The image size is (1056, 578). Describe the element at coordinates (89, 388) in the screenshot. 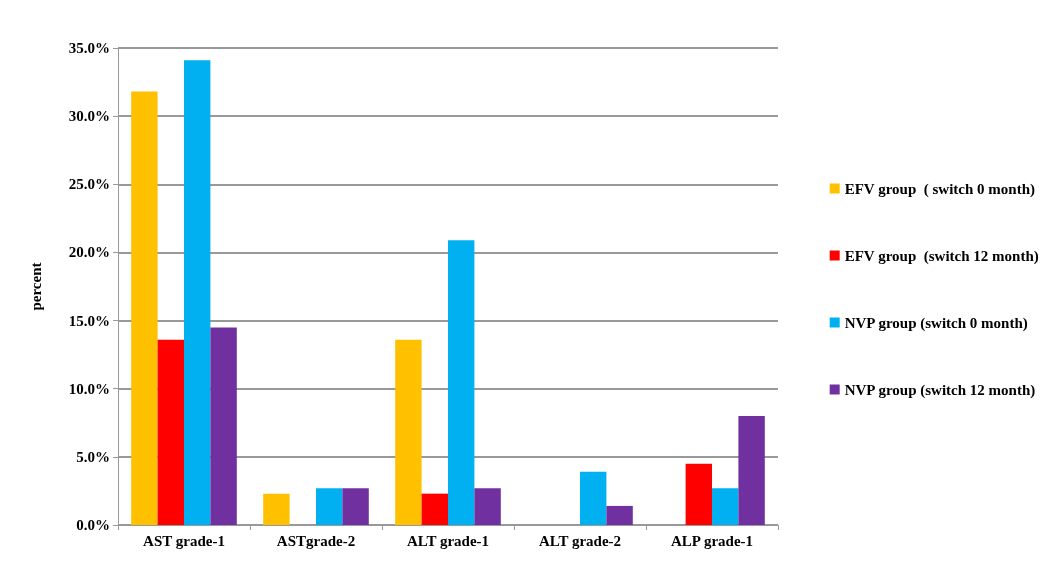

I see `y-tick-label: 10.0%` at that location.